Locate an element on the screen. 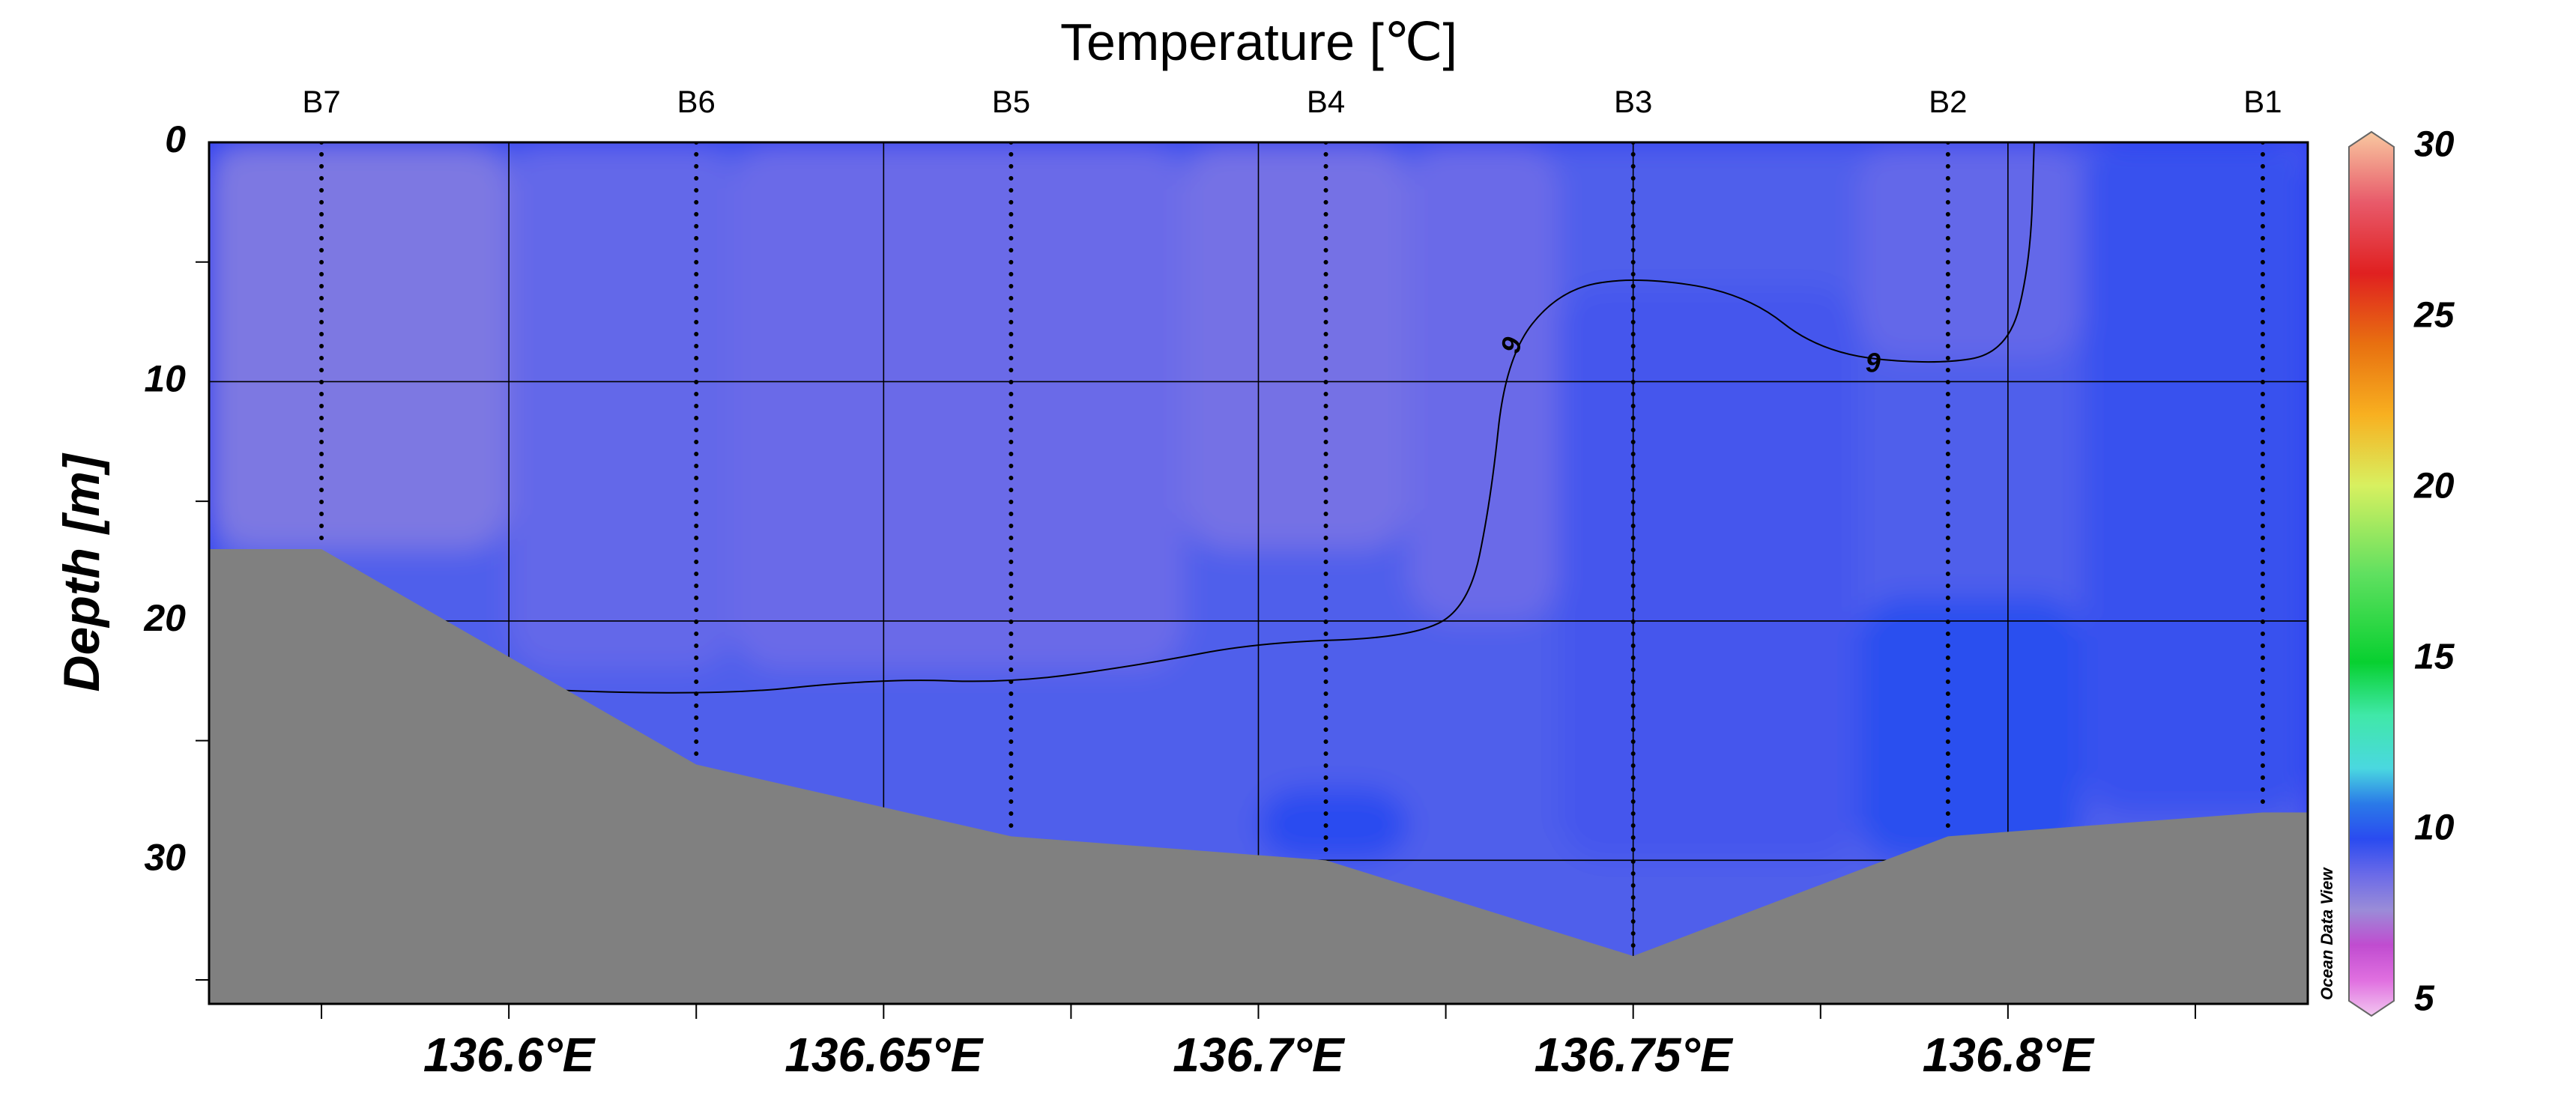  y-tick-label: 0 is located at coordinates (175, 139).